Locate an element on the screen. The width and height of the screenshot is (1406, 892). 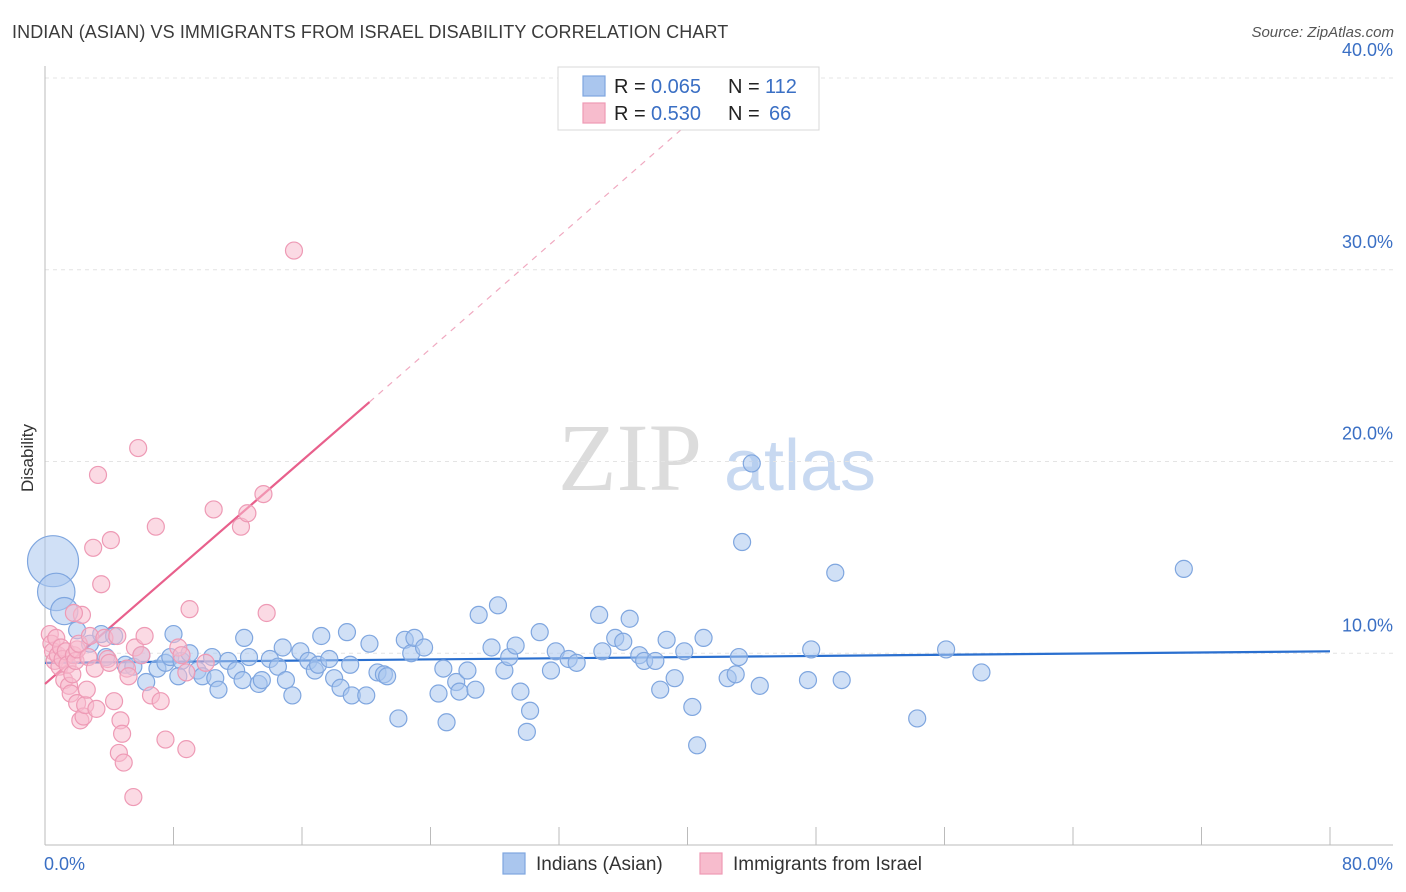
y-tick-label-20: 20.0% is located at coordinates (1367, 434).